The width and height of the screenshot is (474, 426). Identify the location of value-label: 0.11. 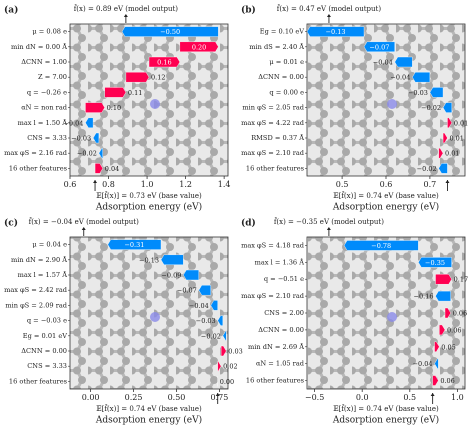
(135, 93).